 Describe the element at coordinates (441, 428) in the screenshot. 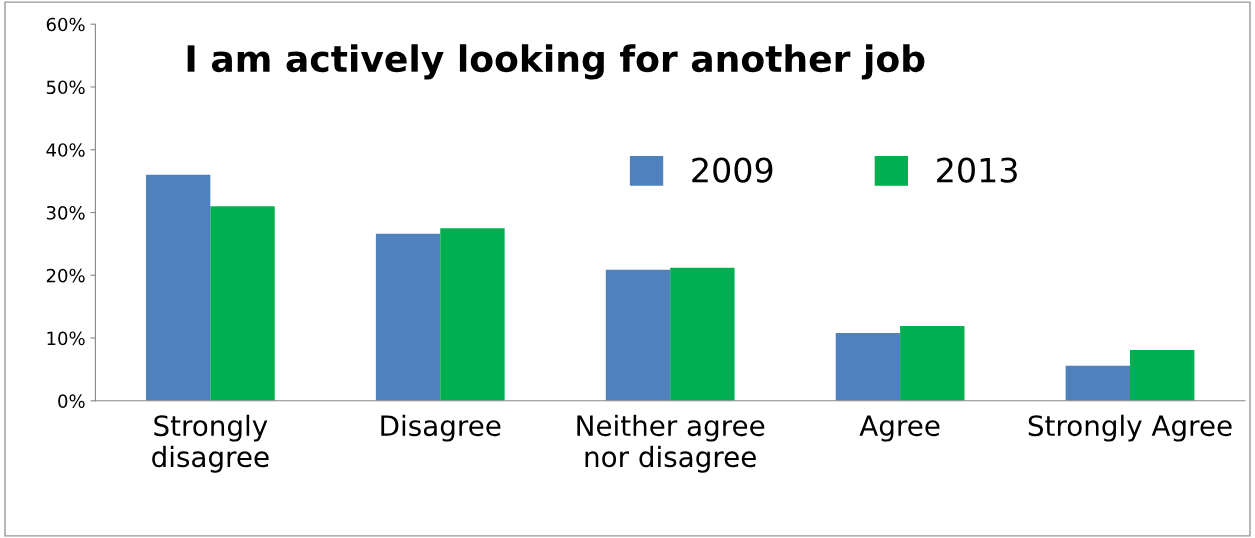

I see `x-tick-label: Disagree` at that location.